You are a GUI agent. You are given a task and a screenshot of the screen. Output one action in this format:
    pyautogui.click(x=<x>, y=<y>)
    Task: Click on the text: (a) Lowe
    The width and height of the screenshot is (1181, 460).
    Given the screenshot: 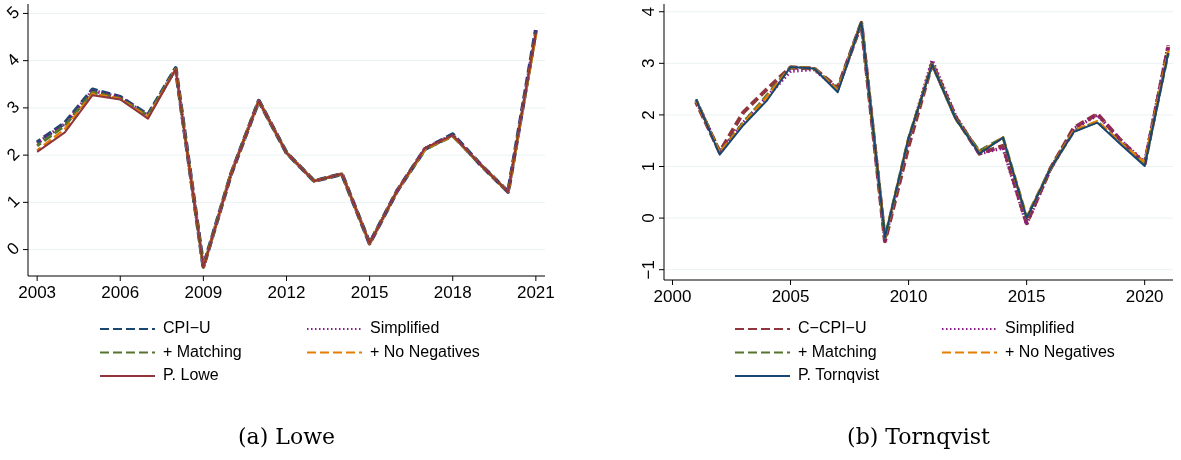 What is the action you would take?
    pyautogui.click(x=286, y=436)
    